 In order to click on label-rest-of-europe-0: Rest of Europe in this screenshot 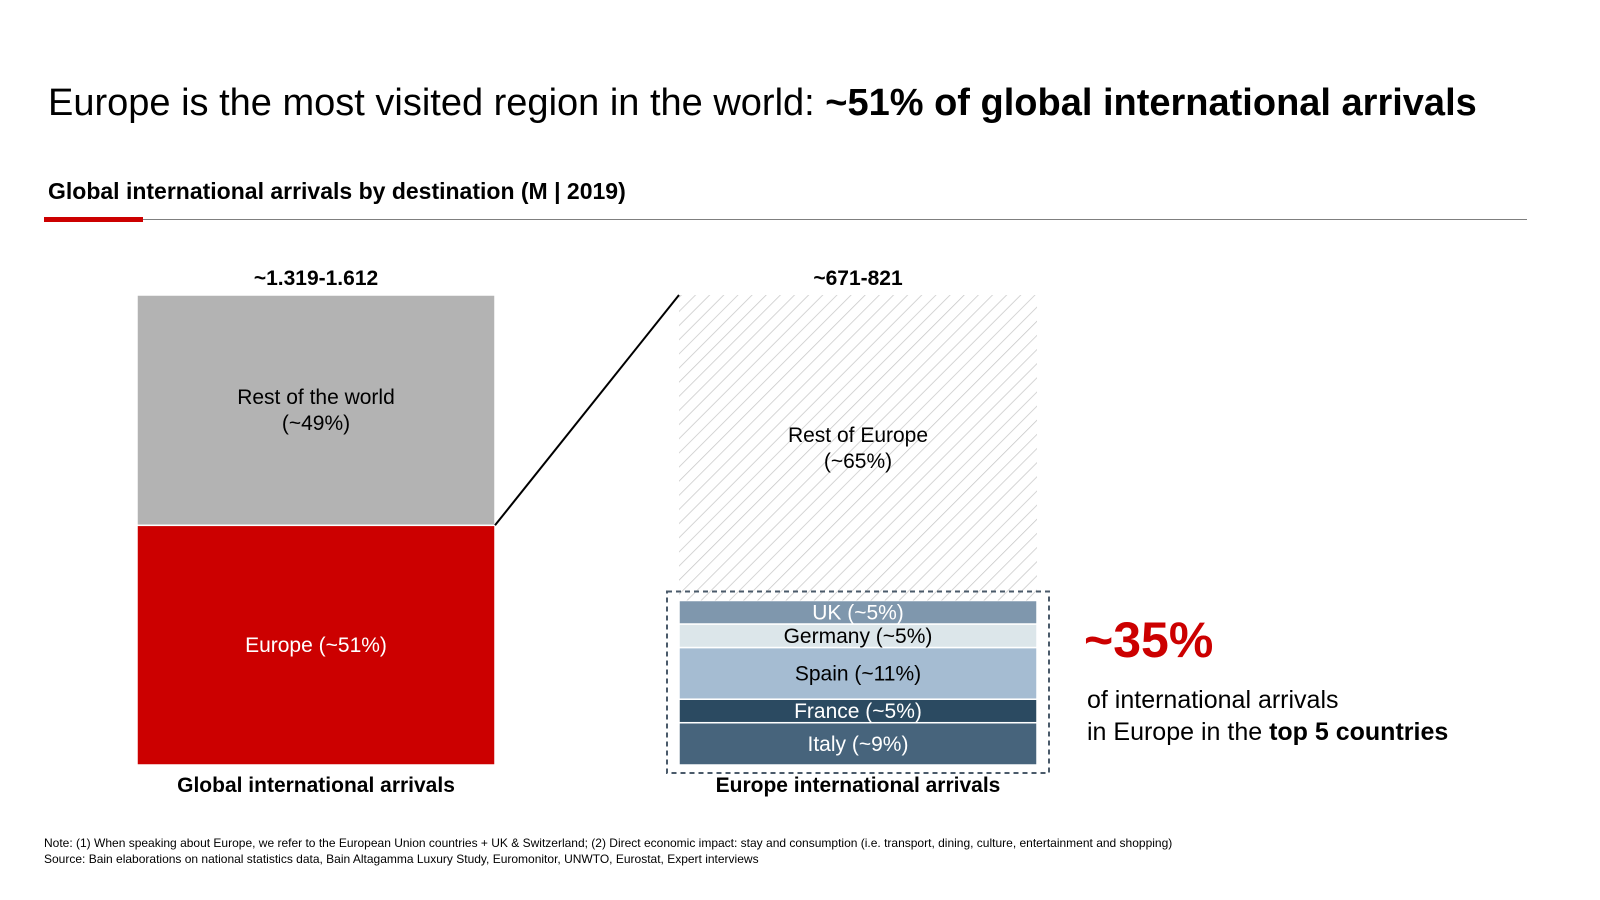, I will do `click(858, 435)`.